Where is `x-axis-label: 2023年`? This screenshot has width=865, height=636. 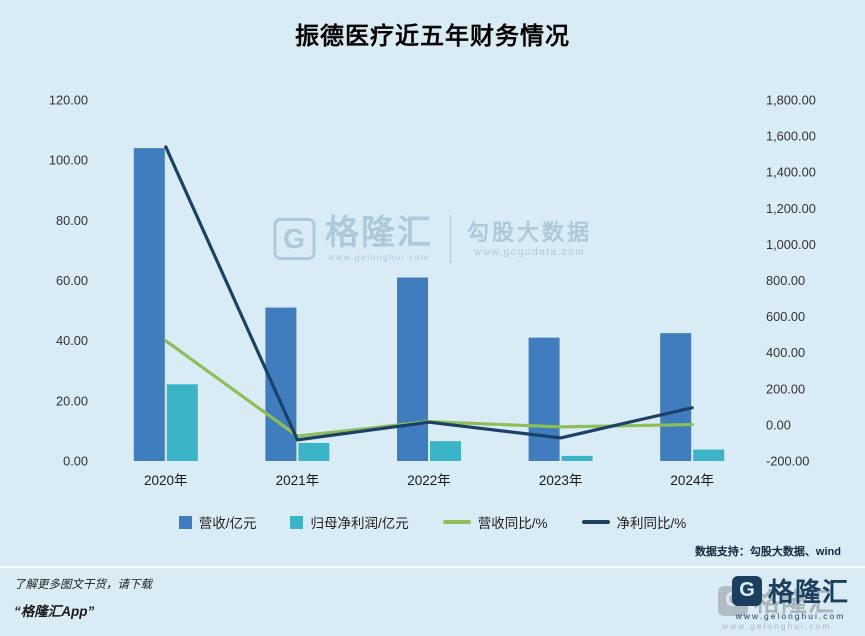
x-axis-label: 2023年 is located at coordinates (561, 480).